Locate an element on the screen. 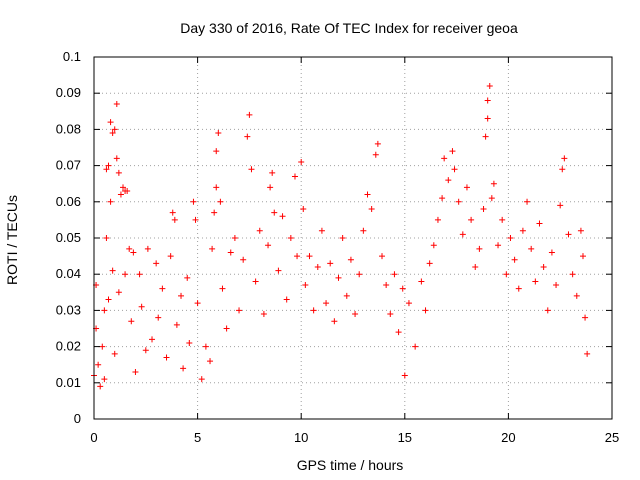 The image size is (640, 480). y-tick-label: 0.02 is located at coordinates (68, 346).